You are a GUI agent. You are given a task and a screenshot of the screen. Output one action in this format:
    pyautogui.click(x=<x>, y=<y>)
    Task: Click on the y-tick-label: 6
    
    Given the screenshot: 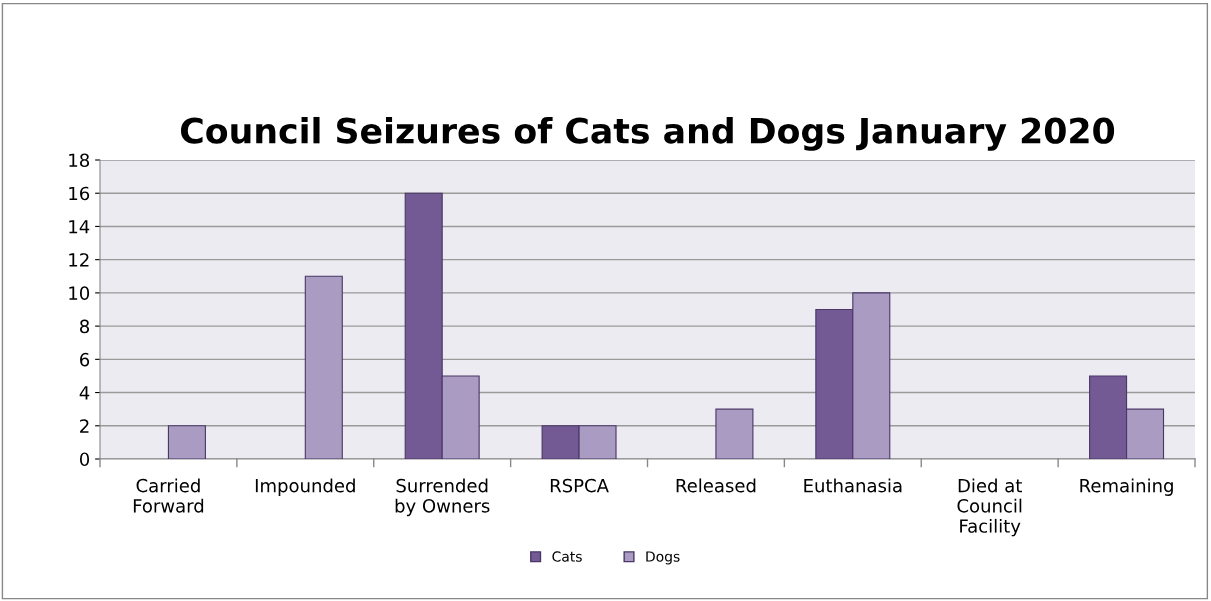 What is the action you would take?
    pyautogui.click(x=85, y=359)
    